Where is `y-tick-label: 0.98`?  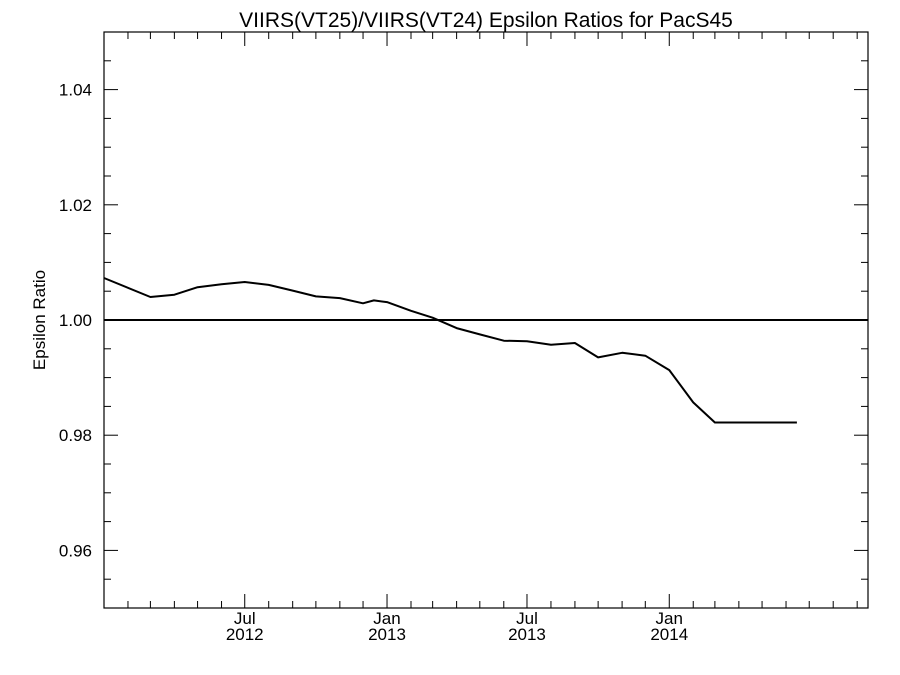
y-tick-label: 0.98 is located at coordinates (75, 435).